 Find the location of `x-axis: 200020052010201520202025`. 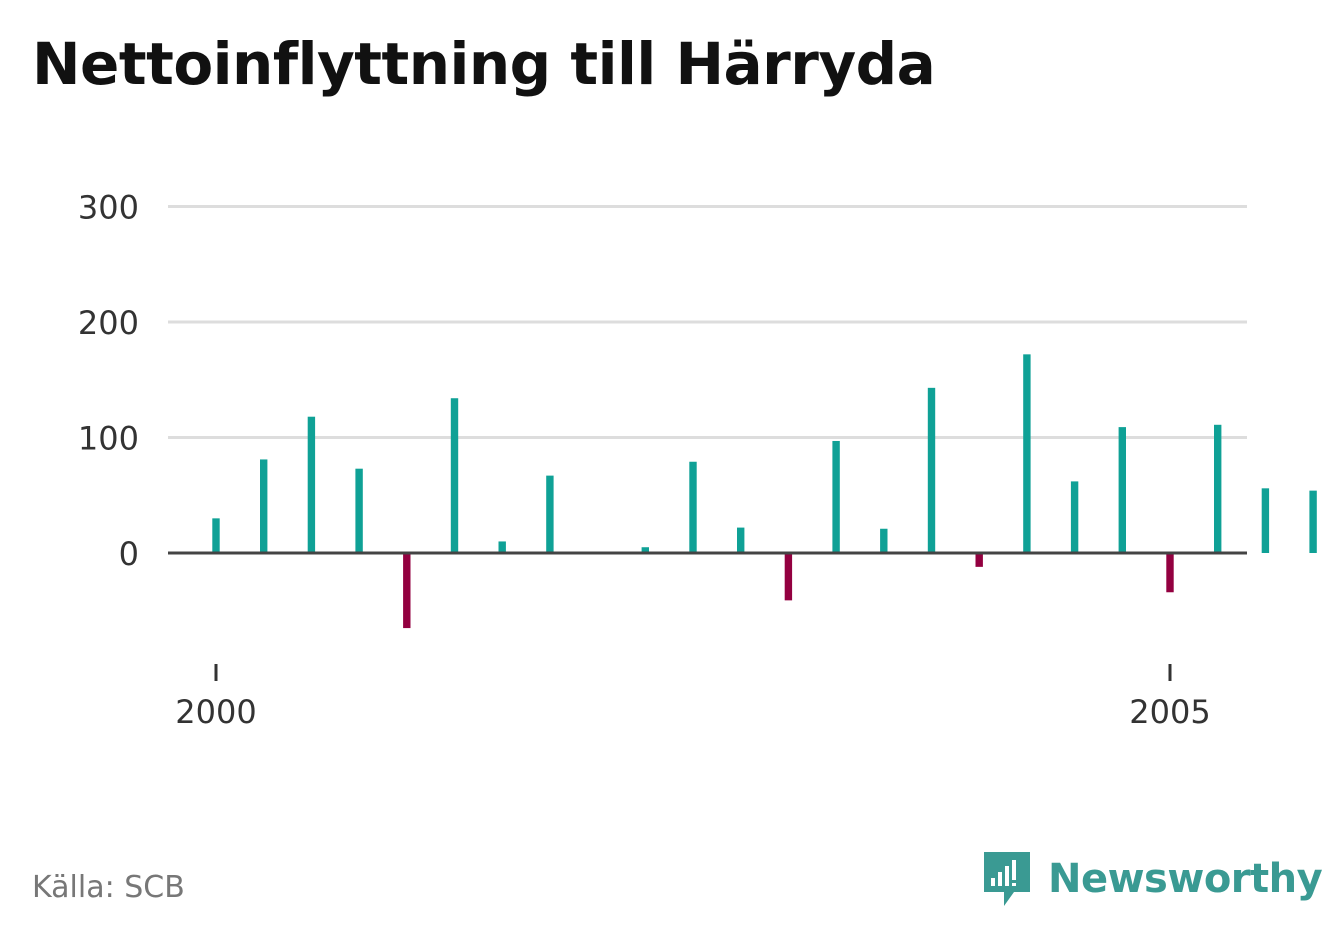

x-axis: 200020052010201520202025 is located at coordinates (693, 697).